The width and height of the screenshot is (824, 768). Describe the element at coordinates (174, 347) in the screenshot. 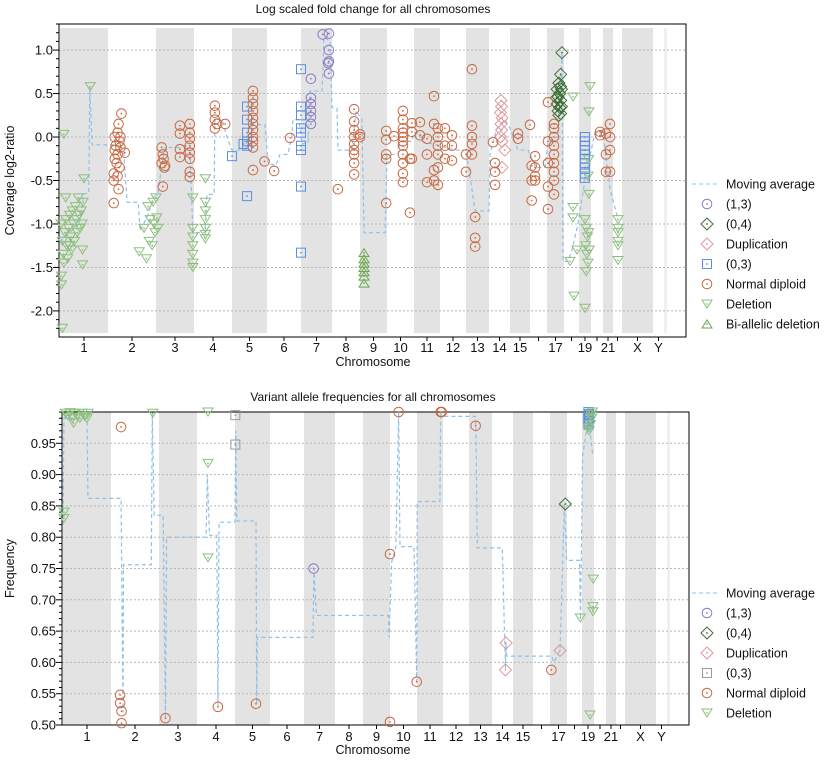

I see `x-tick-label: 3` at that location.